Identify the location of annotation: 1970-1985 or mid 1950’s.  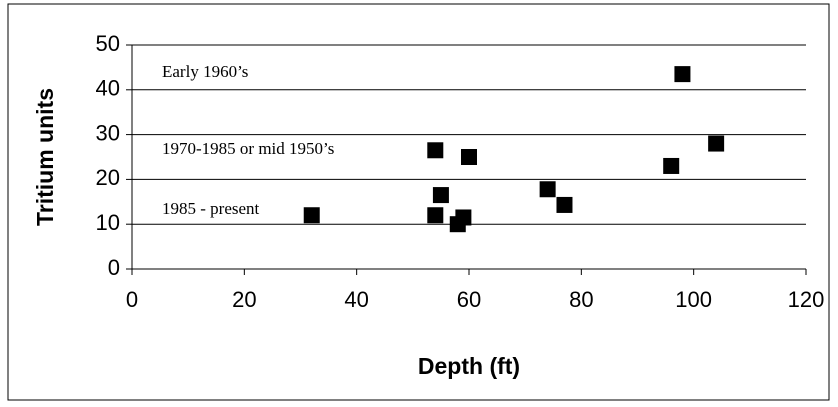
(248, 148).